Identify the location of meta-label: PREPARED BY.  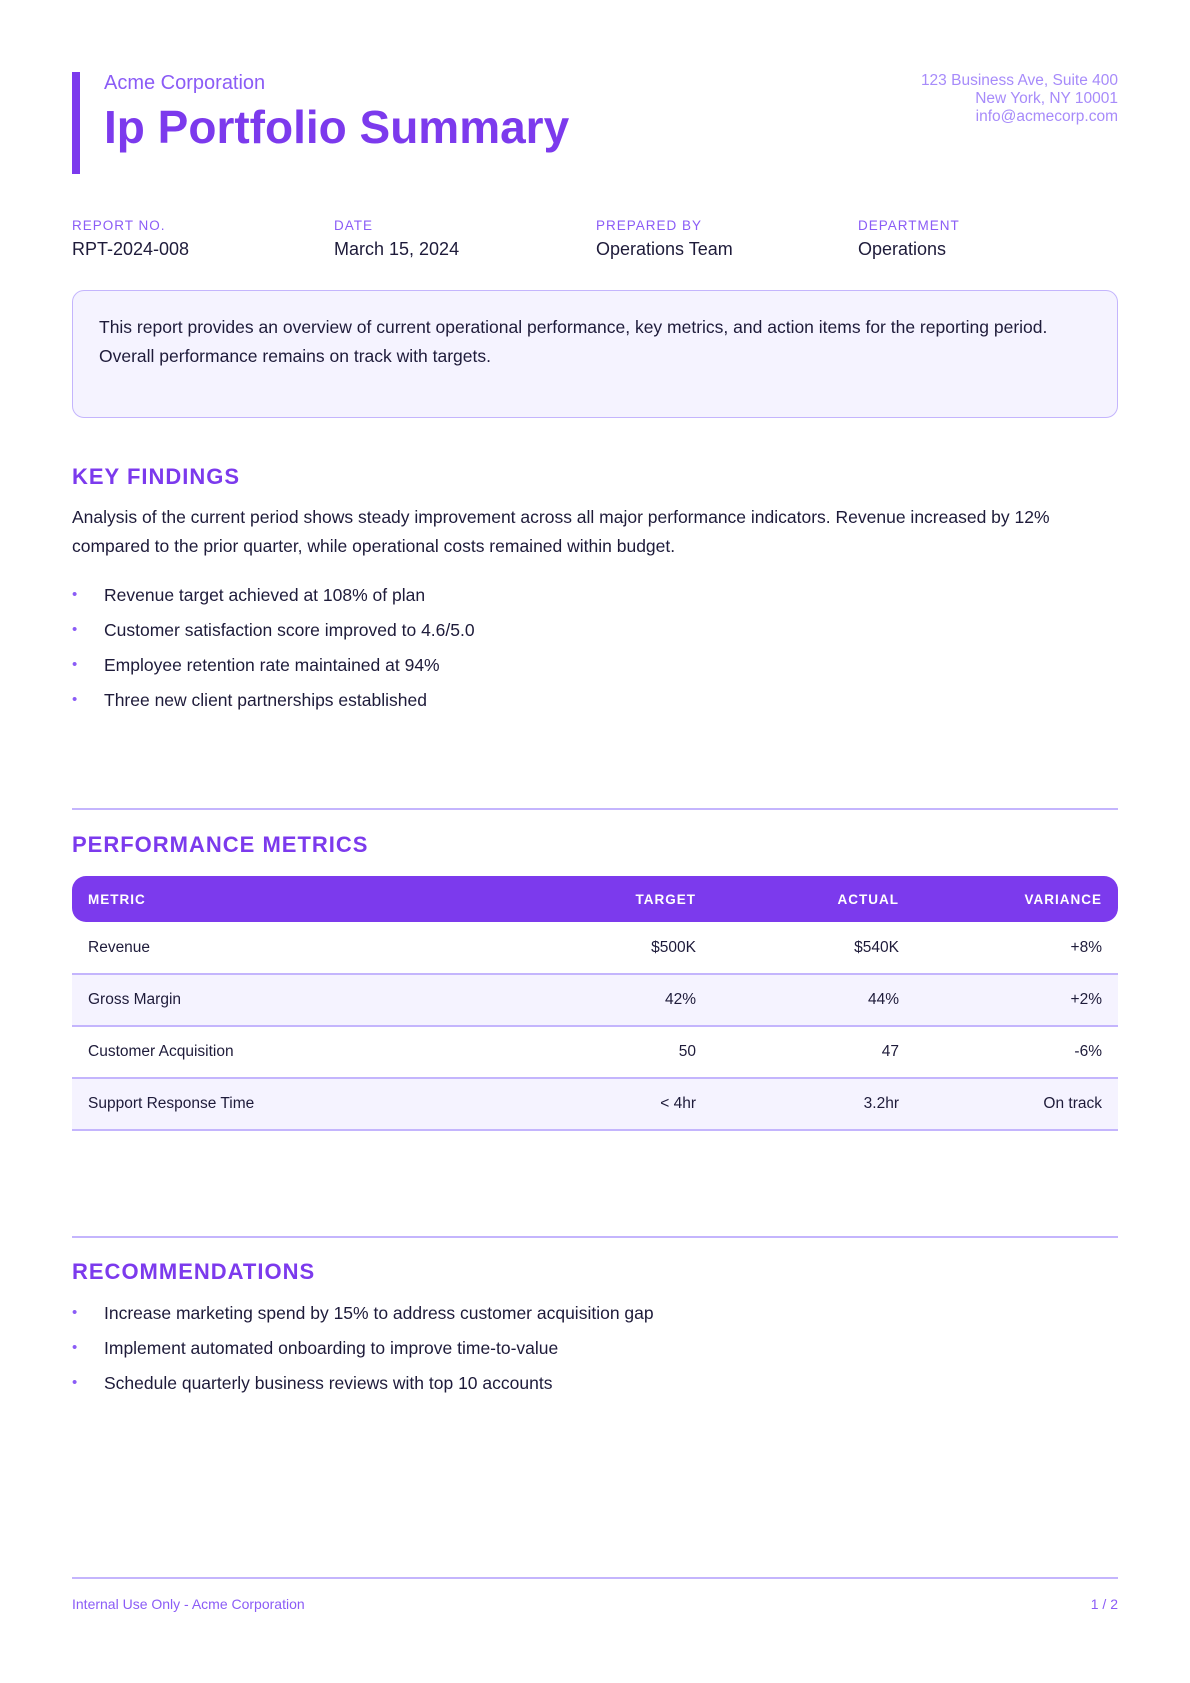
(649, 225).